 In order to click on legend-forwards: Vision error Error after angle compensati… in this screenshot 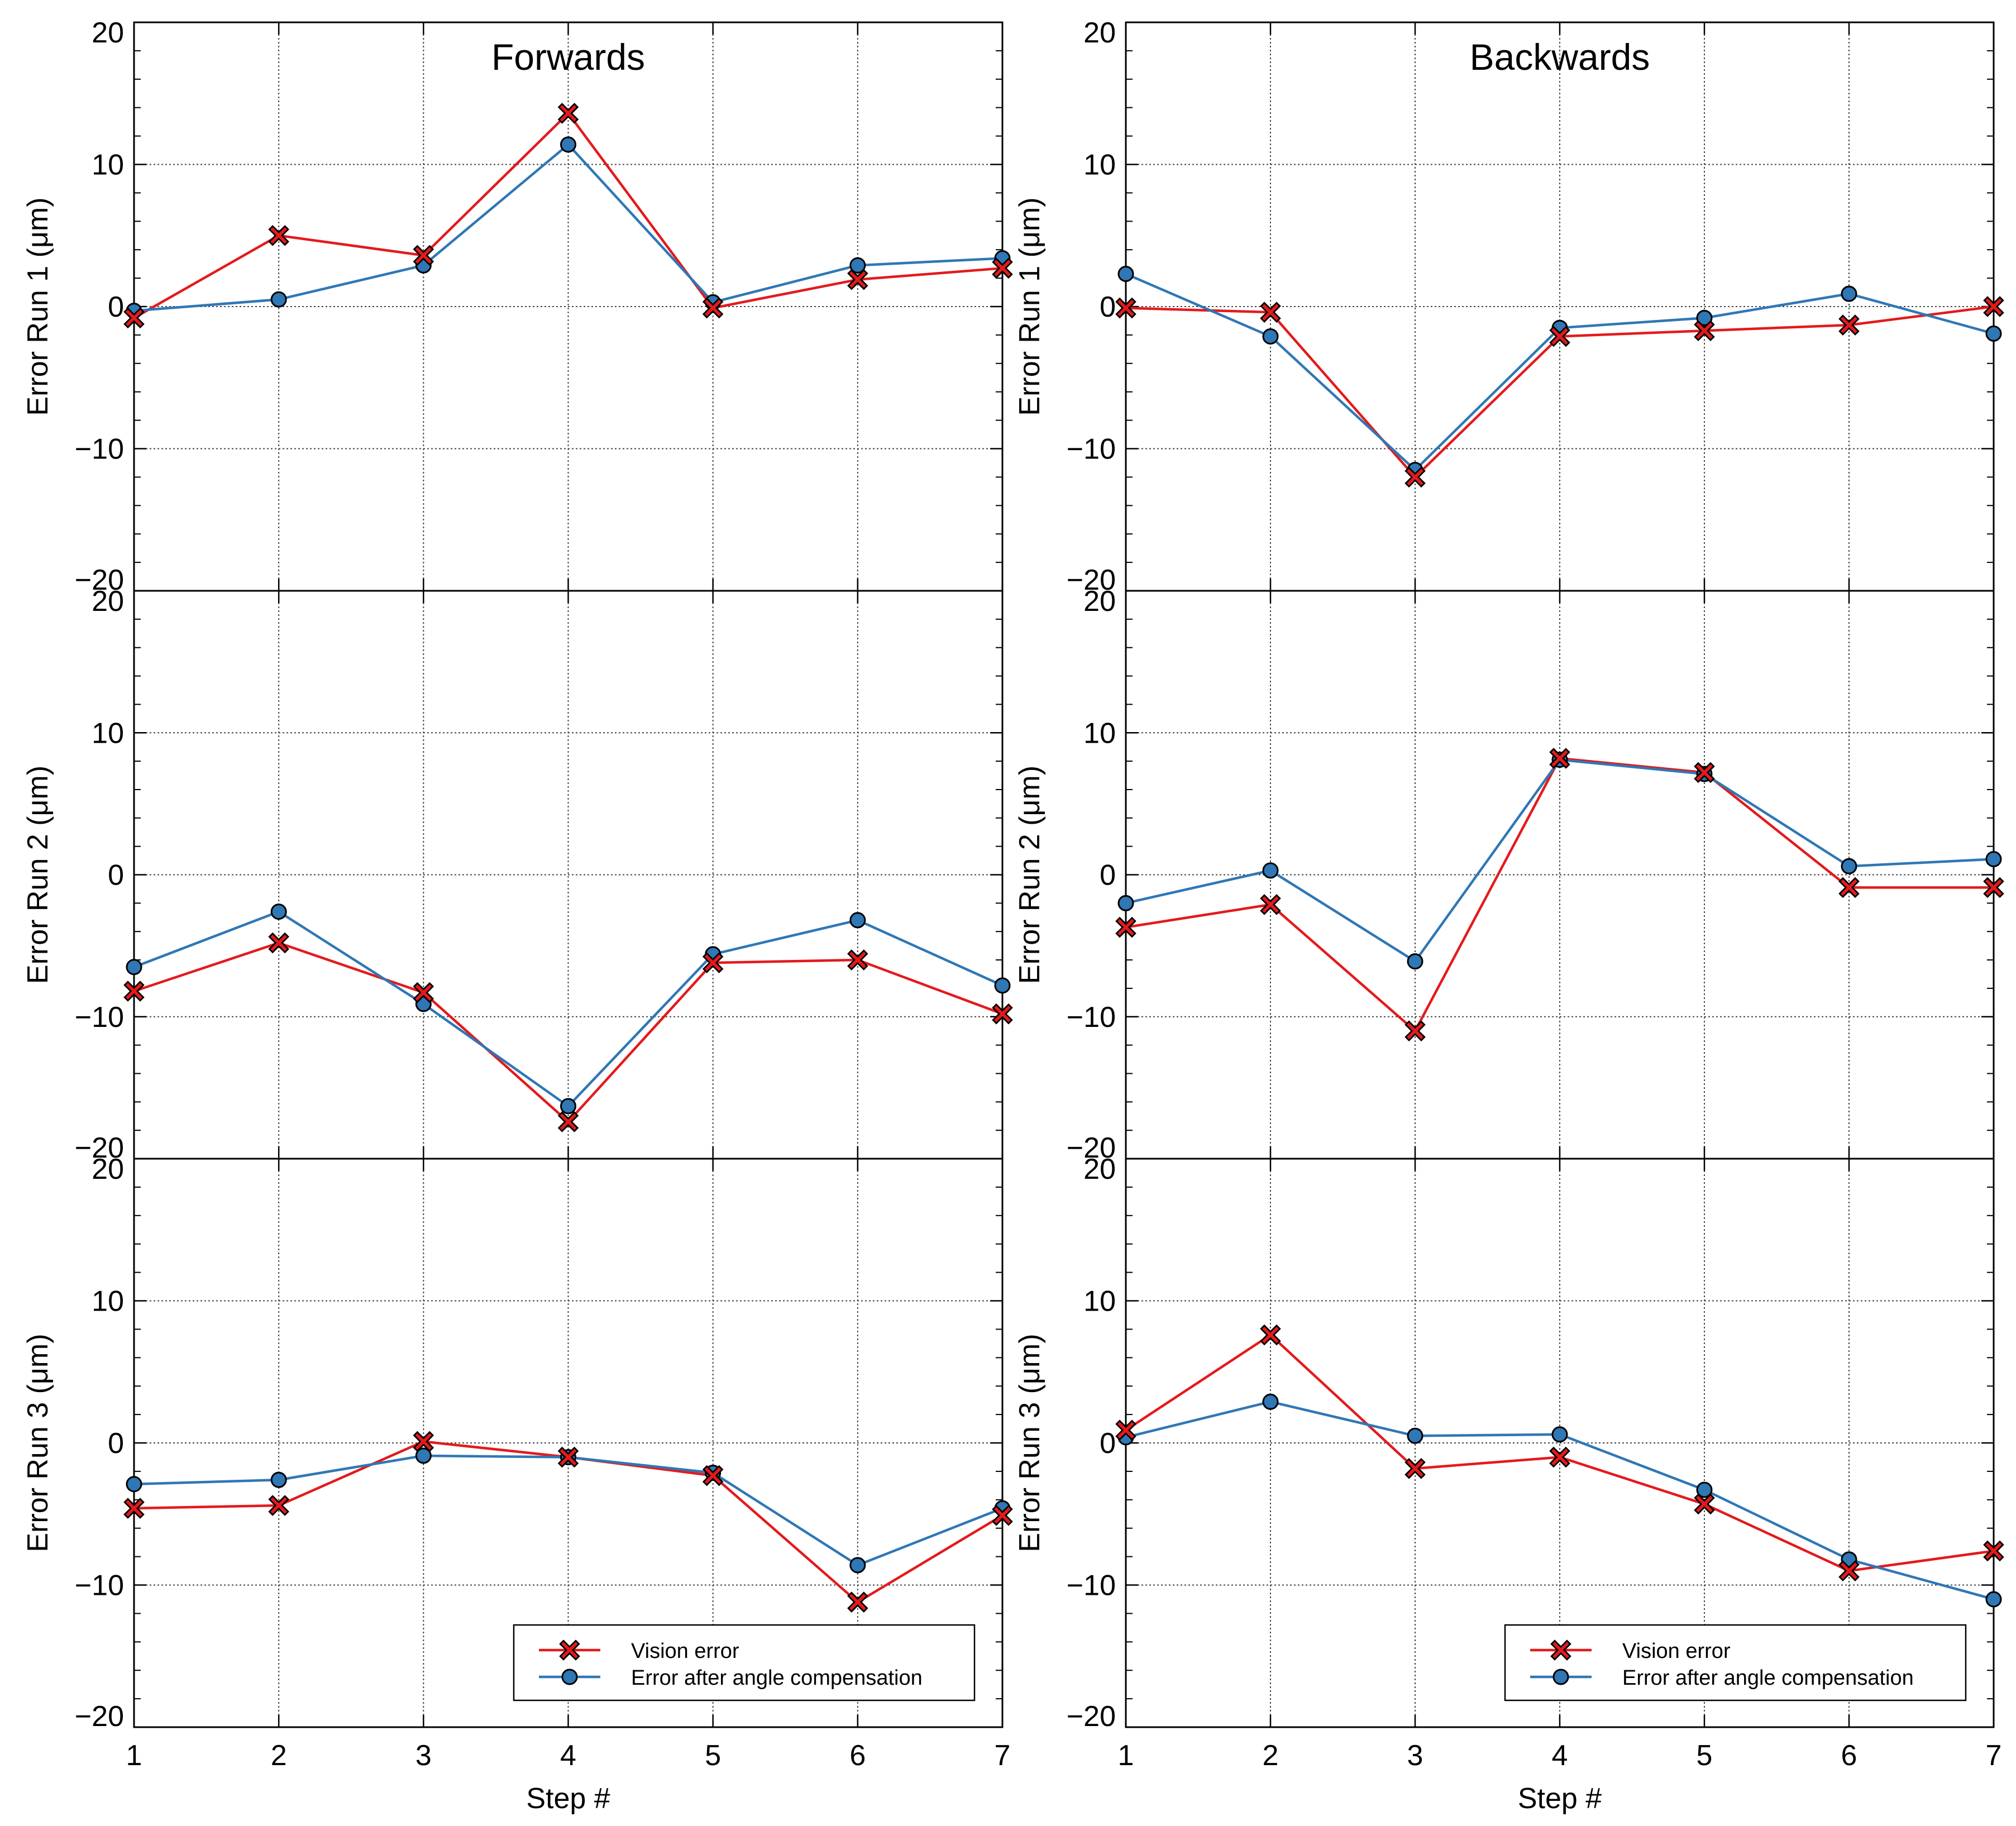, I will do `click(744, 1662)`.